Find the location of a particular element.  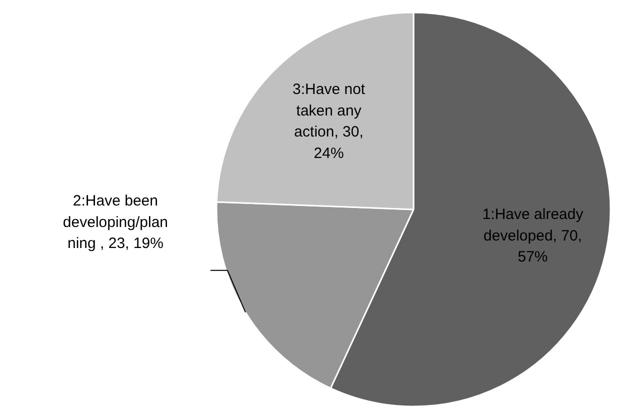

slice-label: 3:Have not taken any action, 30, 24% is located at coordinates (329, 121).